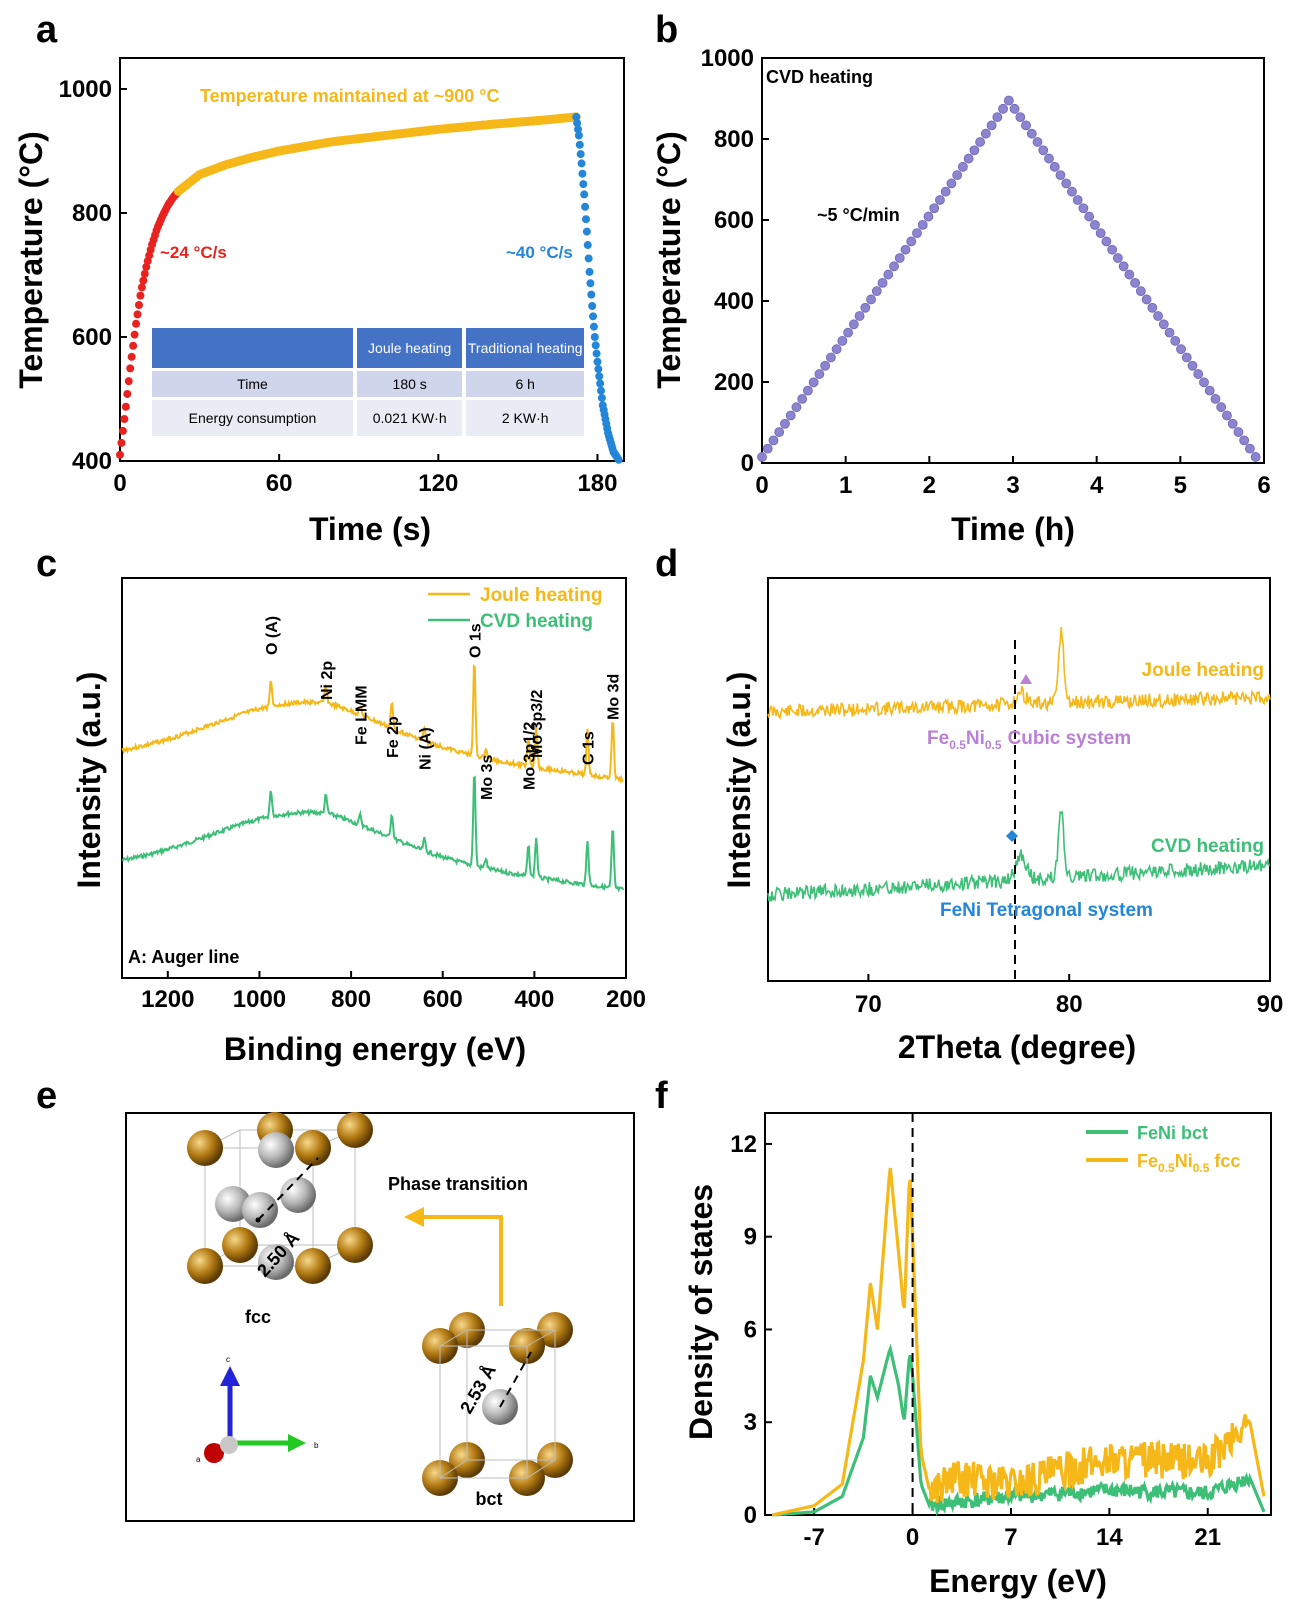 The width and height of the screenshot is (1294, 1613). What do you see at coordinates (626, 999) in the screenshot?
I see `x-tick-label: 200` at bounding box center [626, 999].